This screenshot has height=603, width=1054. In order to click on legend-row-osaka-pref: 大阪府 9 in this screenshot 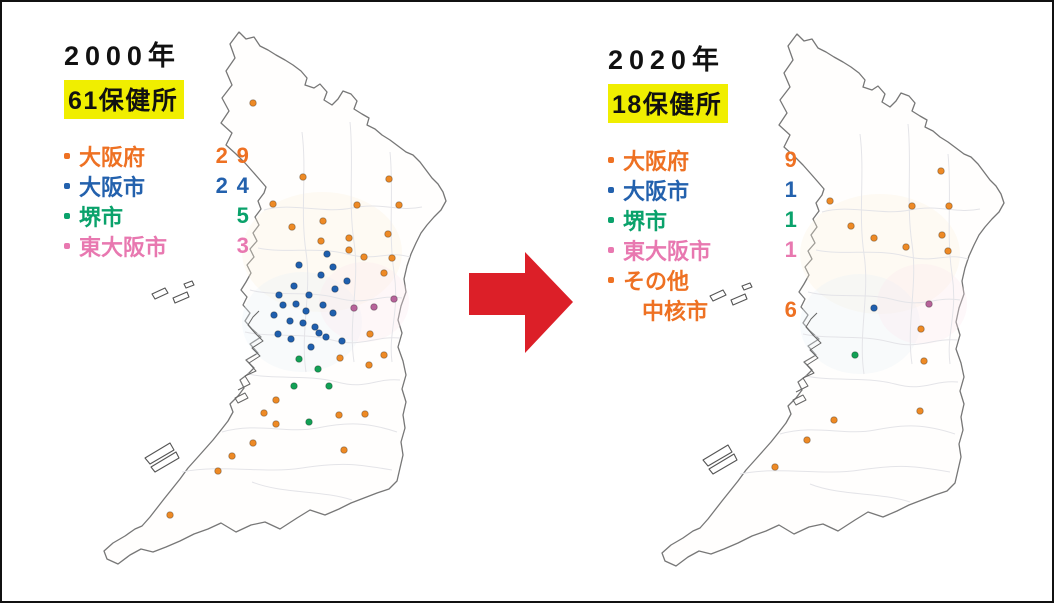, I will do `click(703, 160)`.